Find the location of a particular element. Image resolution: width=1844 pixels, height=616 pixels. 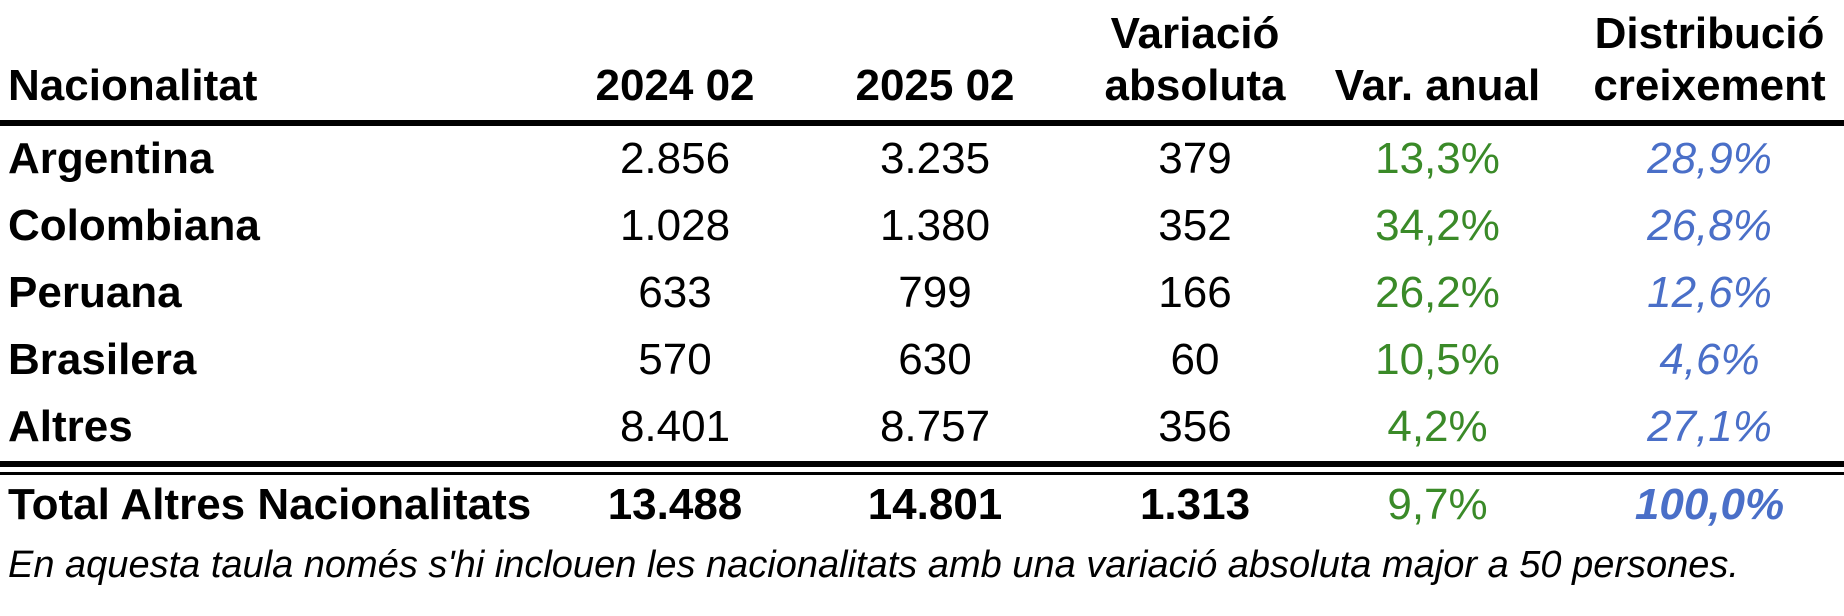

value-2025-cell: 3.235 is located at coordinates (935, 159).